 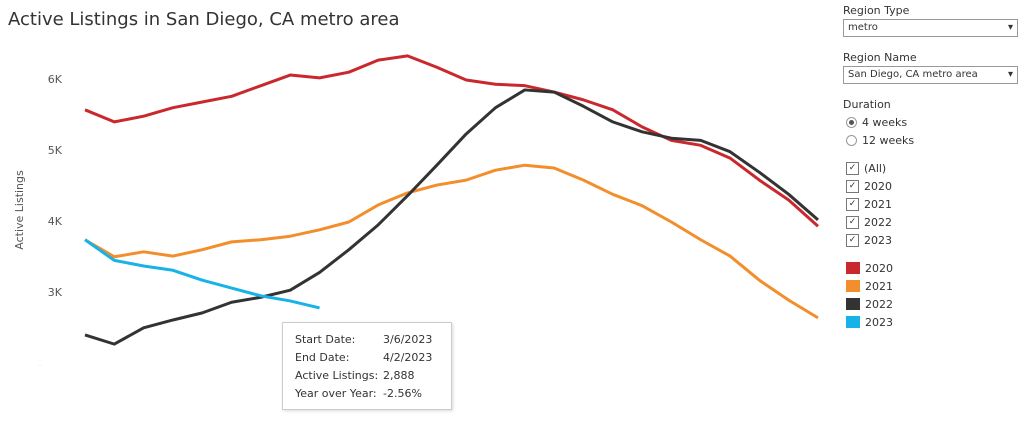 What do you see at coordinates (55, 292) in the screenshot?
I see `y-tick-label: 3K` at bounding box center [55, 292].